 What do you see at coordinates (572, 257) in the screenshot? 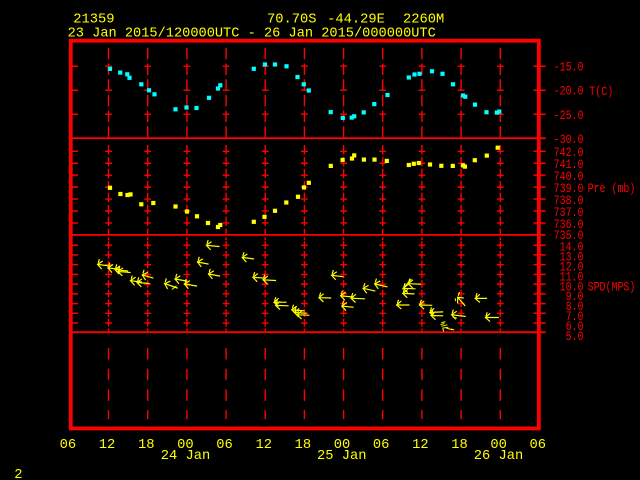
I see `svg-text: 13.0` at bounding box center [572, 257].